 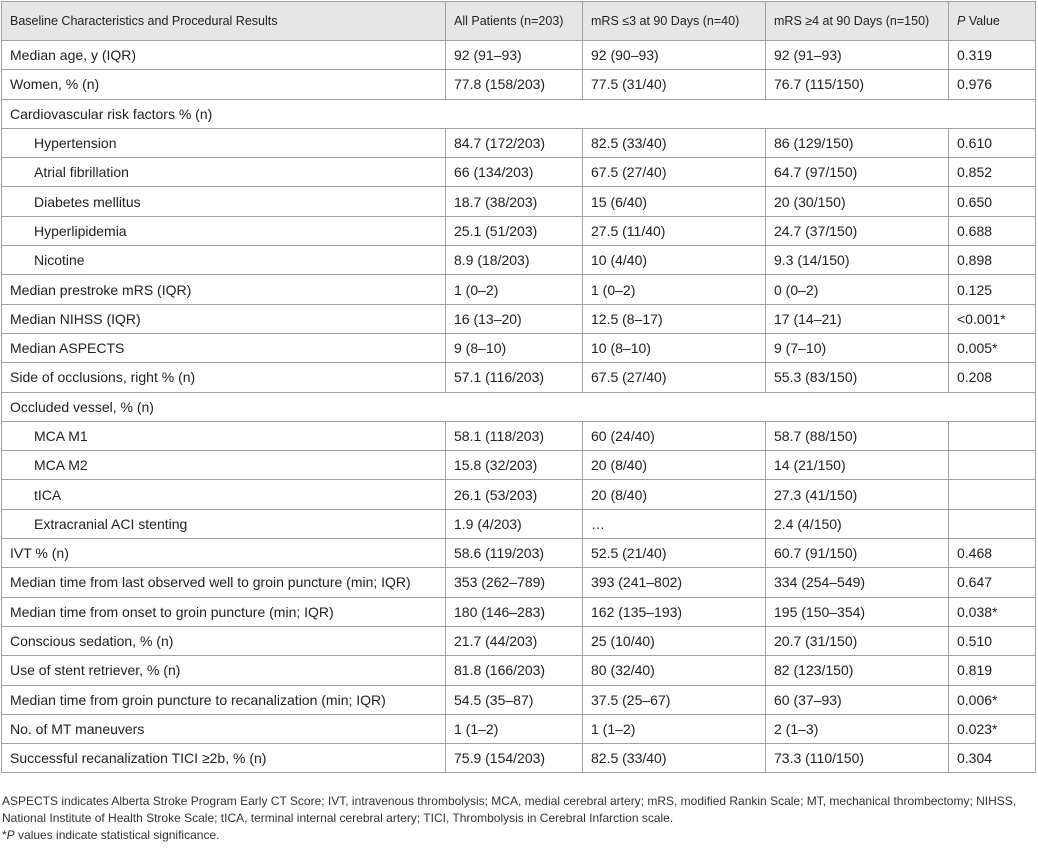 What do you see at coordinates (514, 670) in the screenshot?
I see `table-cell: 81.8 (166/203)` at bounding box center [514, 670].